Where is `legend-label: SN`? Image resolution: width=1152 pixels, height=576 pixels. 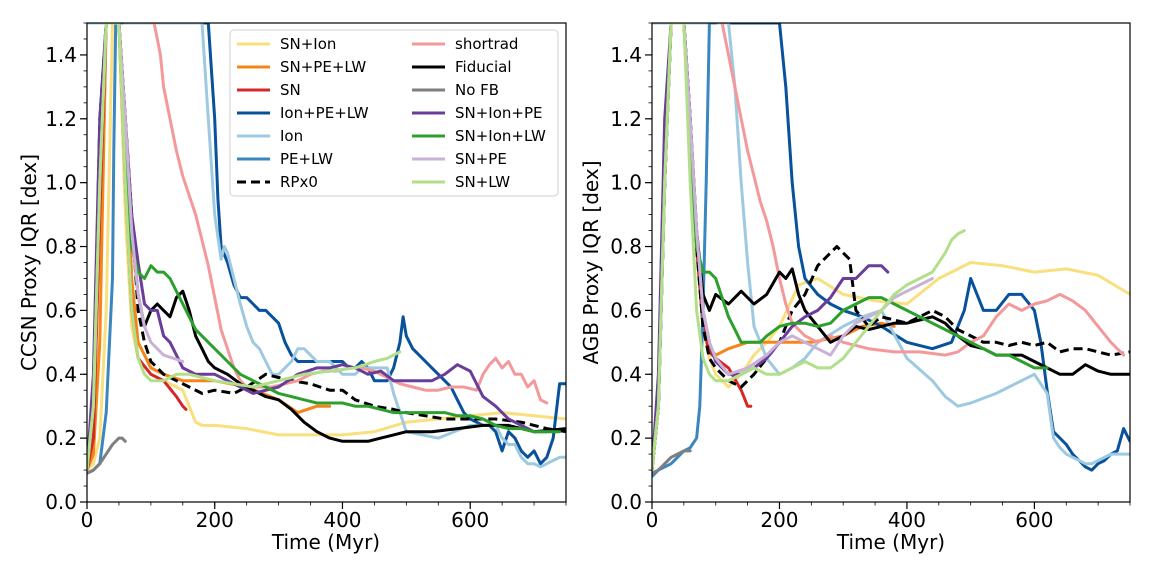
legend-label: SN is located at coordinates (290, 90).